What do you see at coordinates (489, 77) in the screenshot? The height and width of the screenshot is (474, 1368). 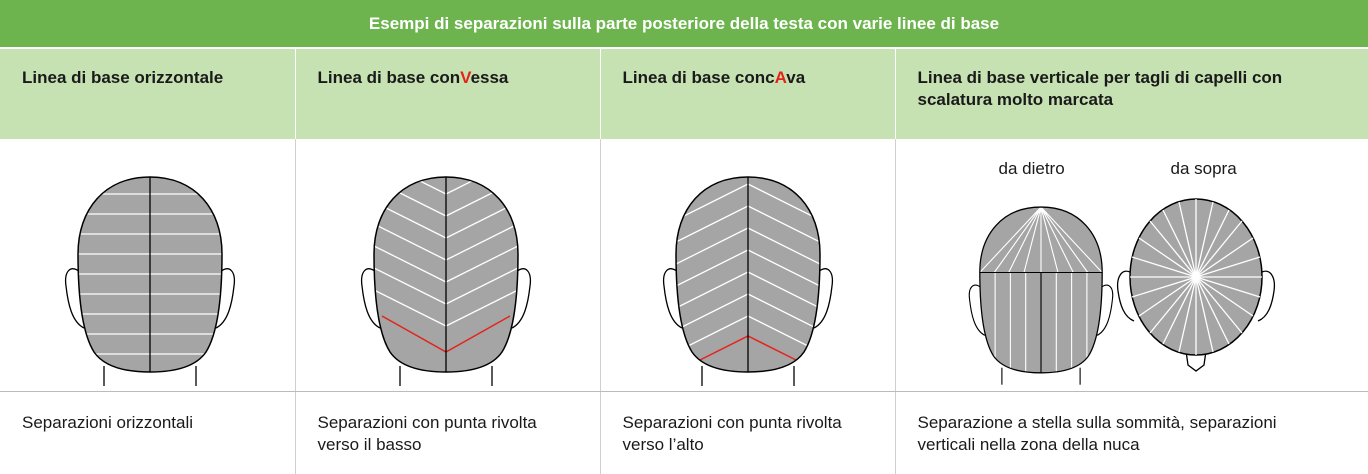 I see `header-text: essa` at bounding box center [489, 77].